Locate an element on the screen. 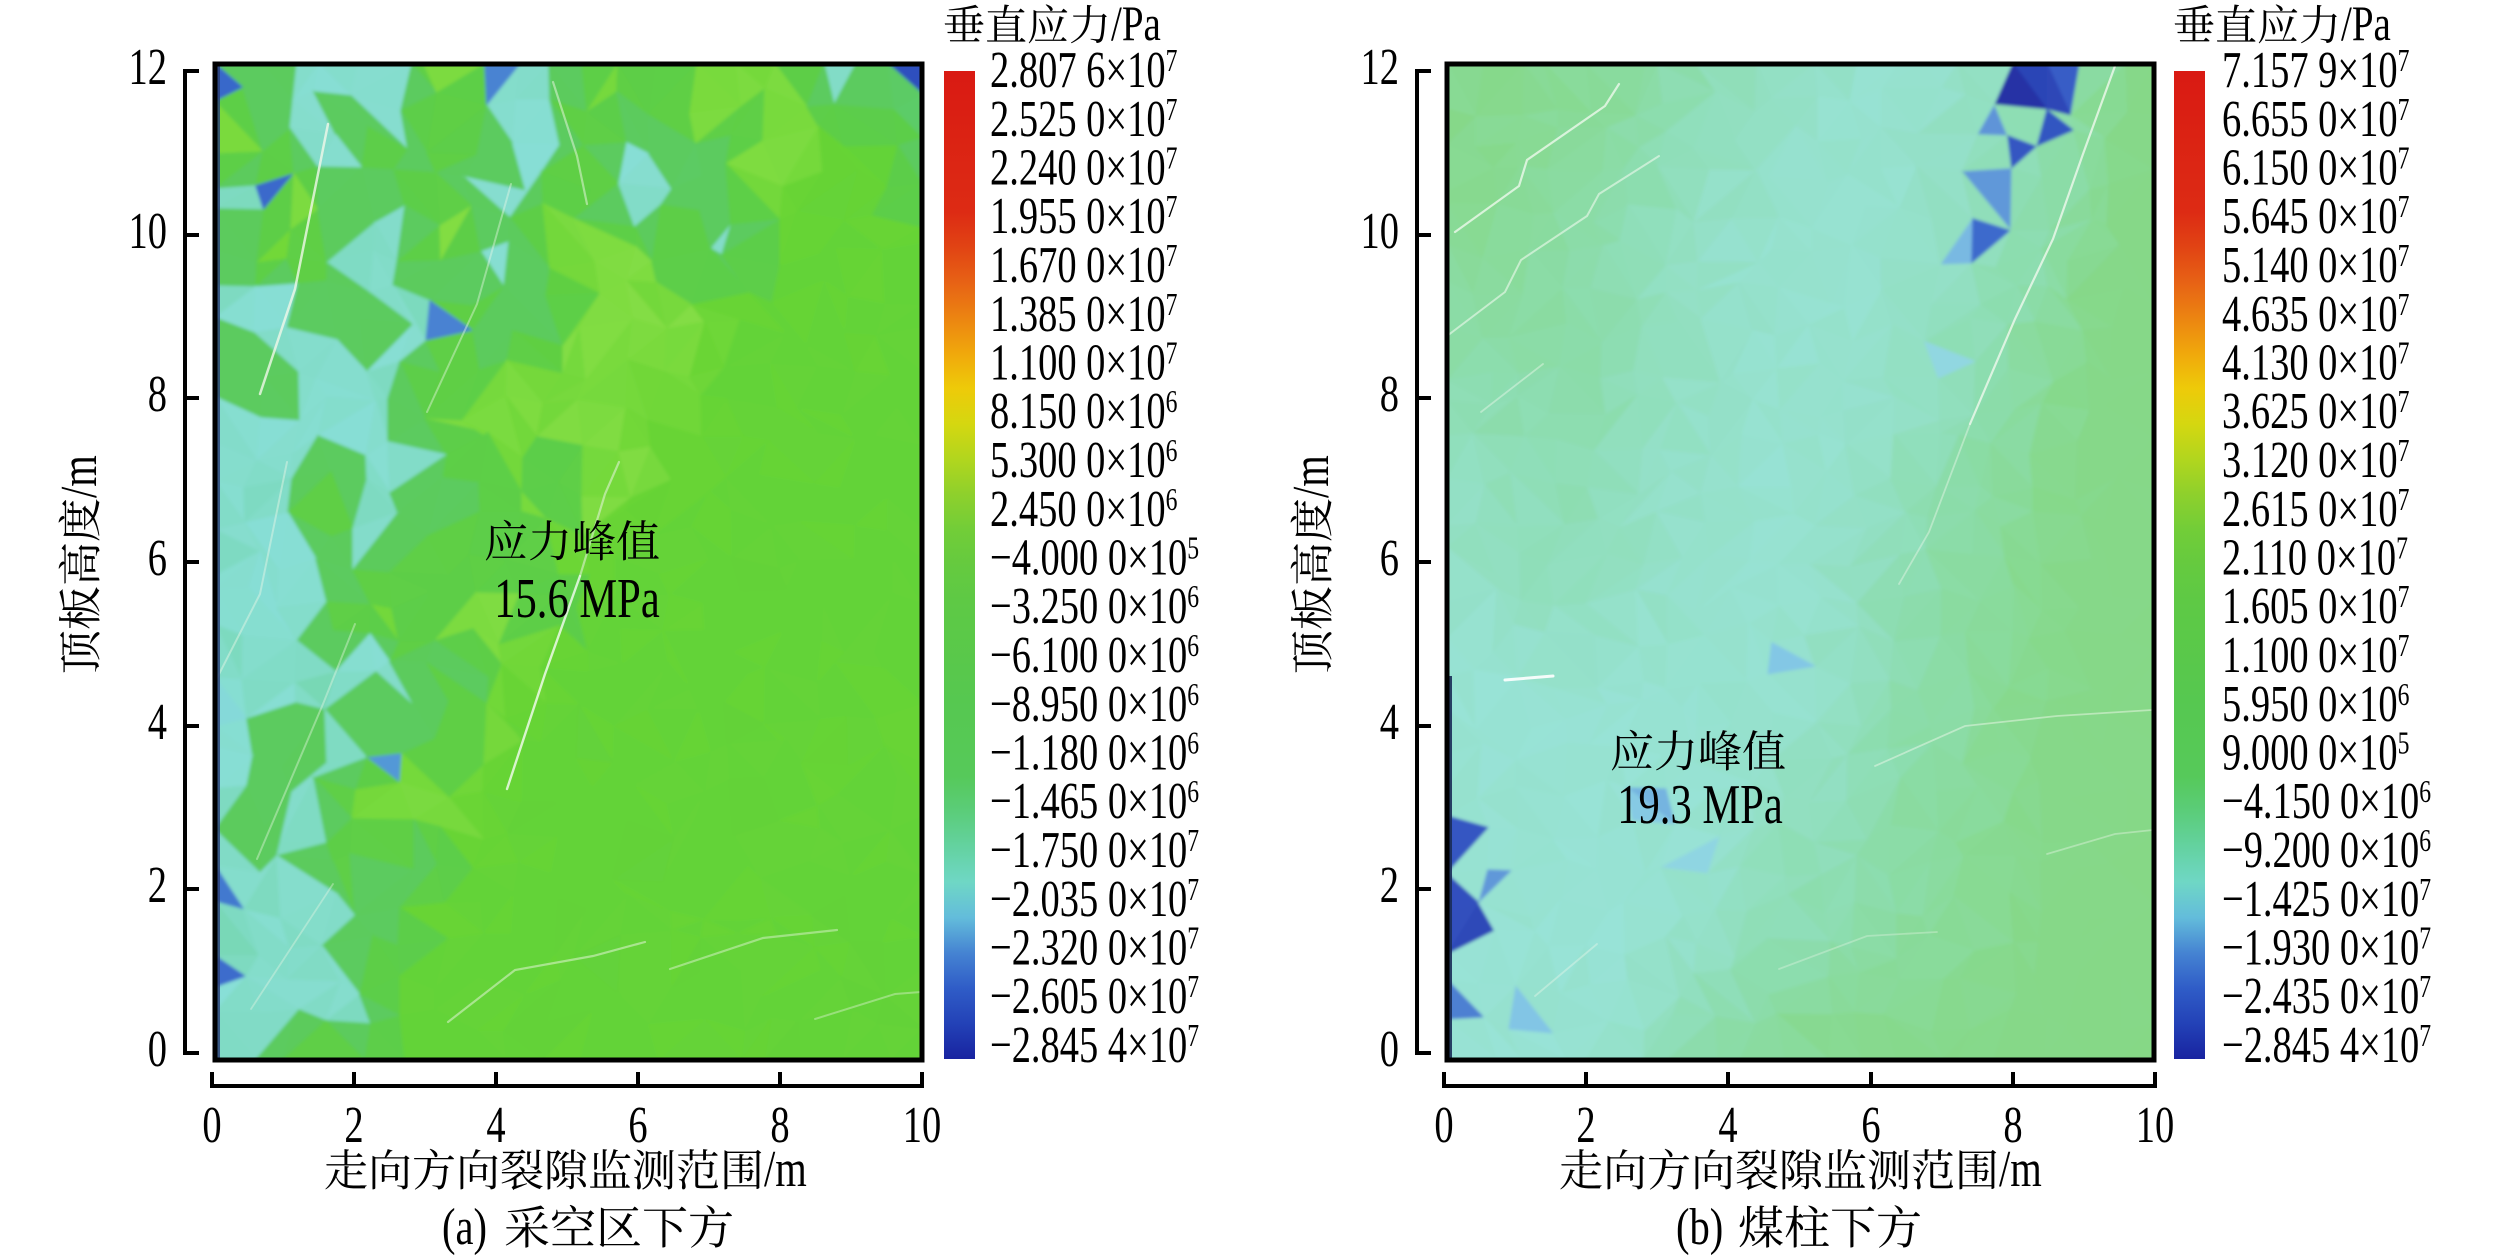  svg-text: 5.300 0×106 is located at coordinates (1083, 459).